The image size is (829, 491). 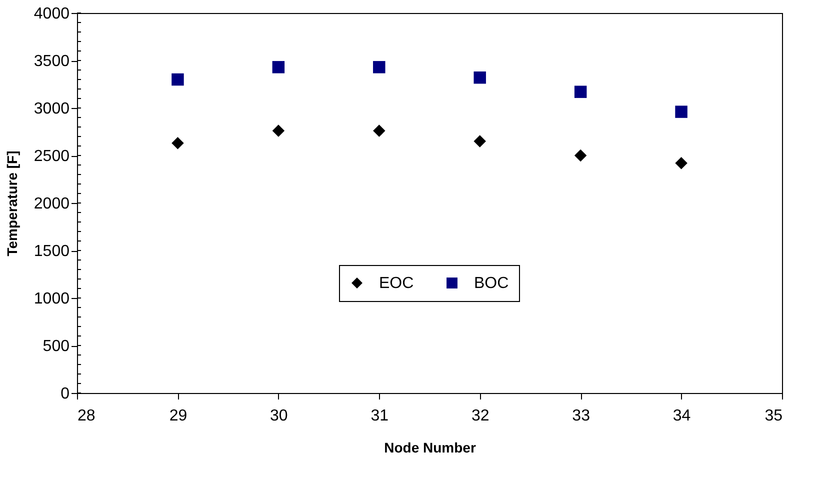 What do you see at coordinates (581, 416) in the screenshot?
I see `x-tick-label: 33` at bounding box center [581, 416].